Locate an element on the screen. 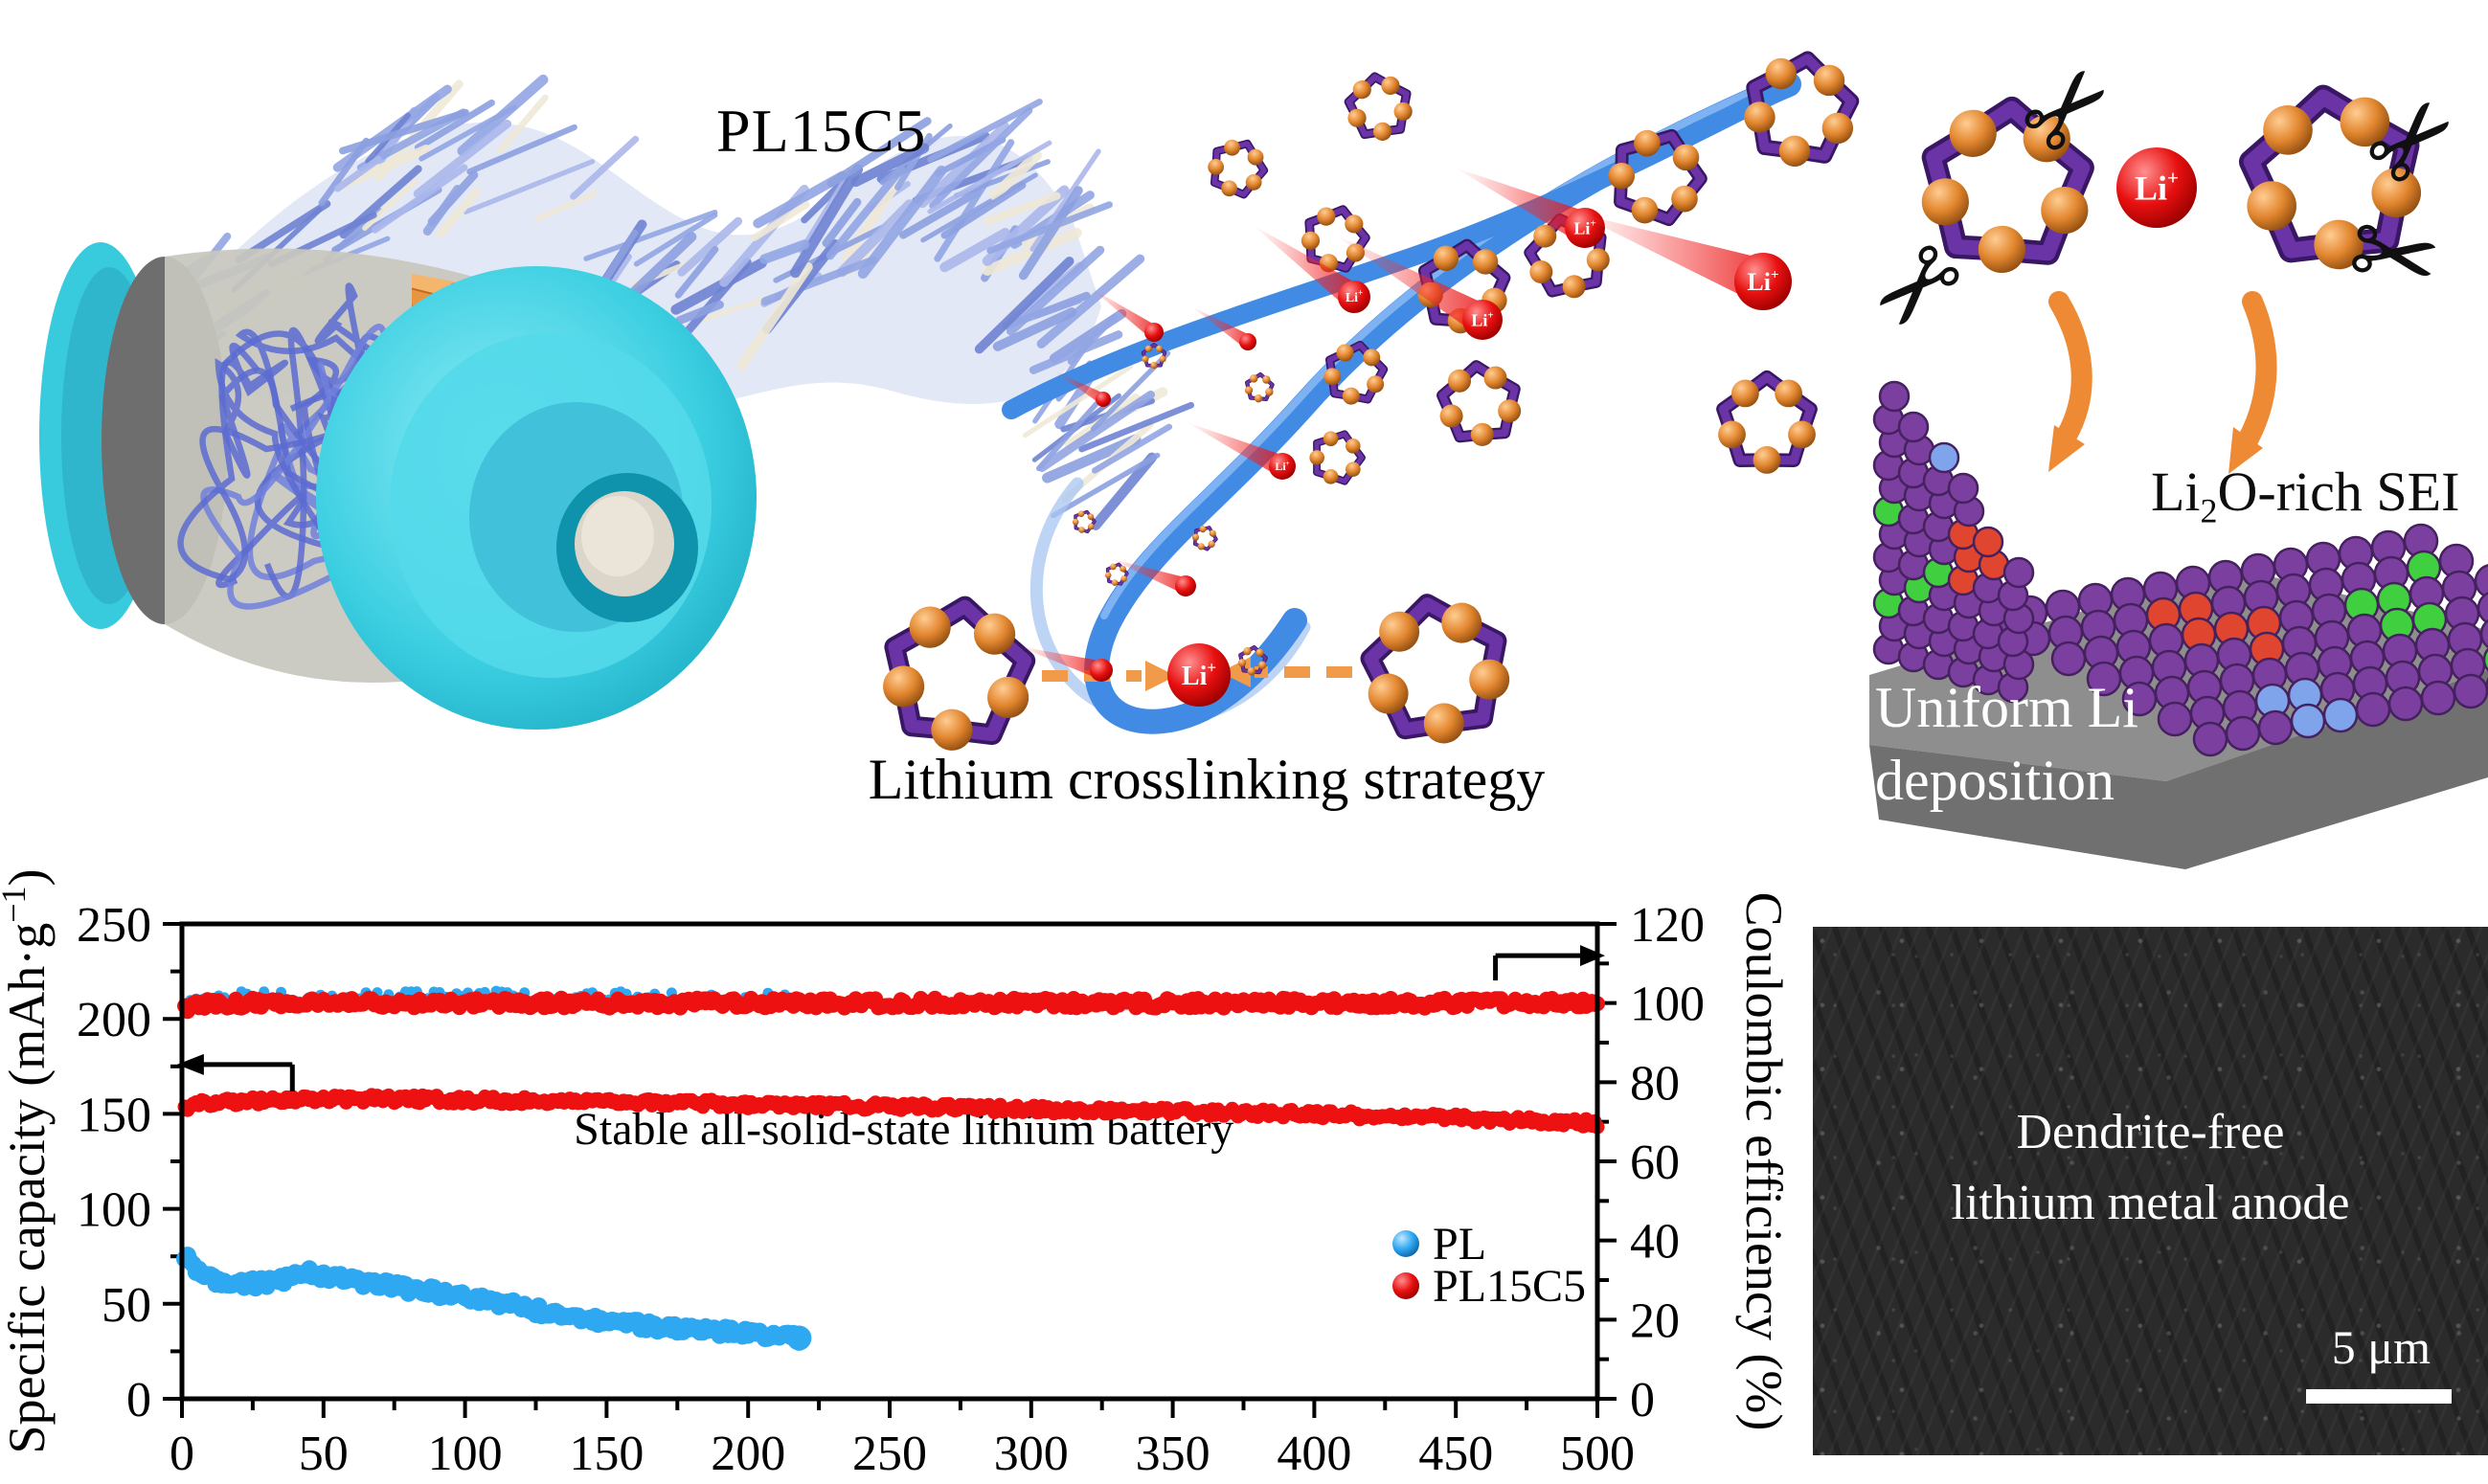  x-tick-label: 500 is located at coordinates (1597, 1454).